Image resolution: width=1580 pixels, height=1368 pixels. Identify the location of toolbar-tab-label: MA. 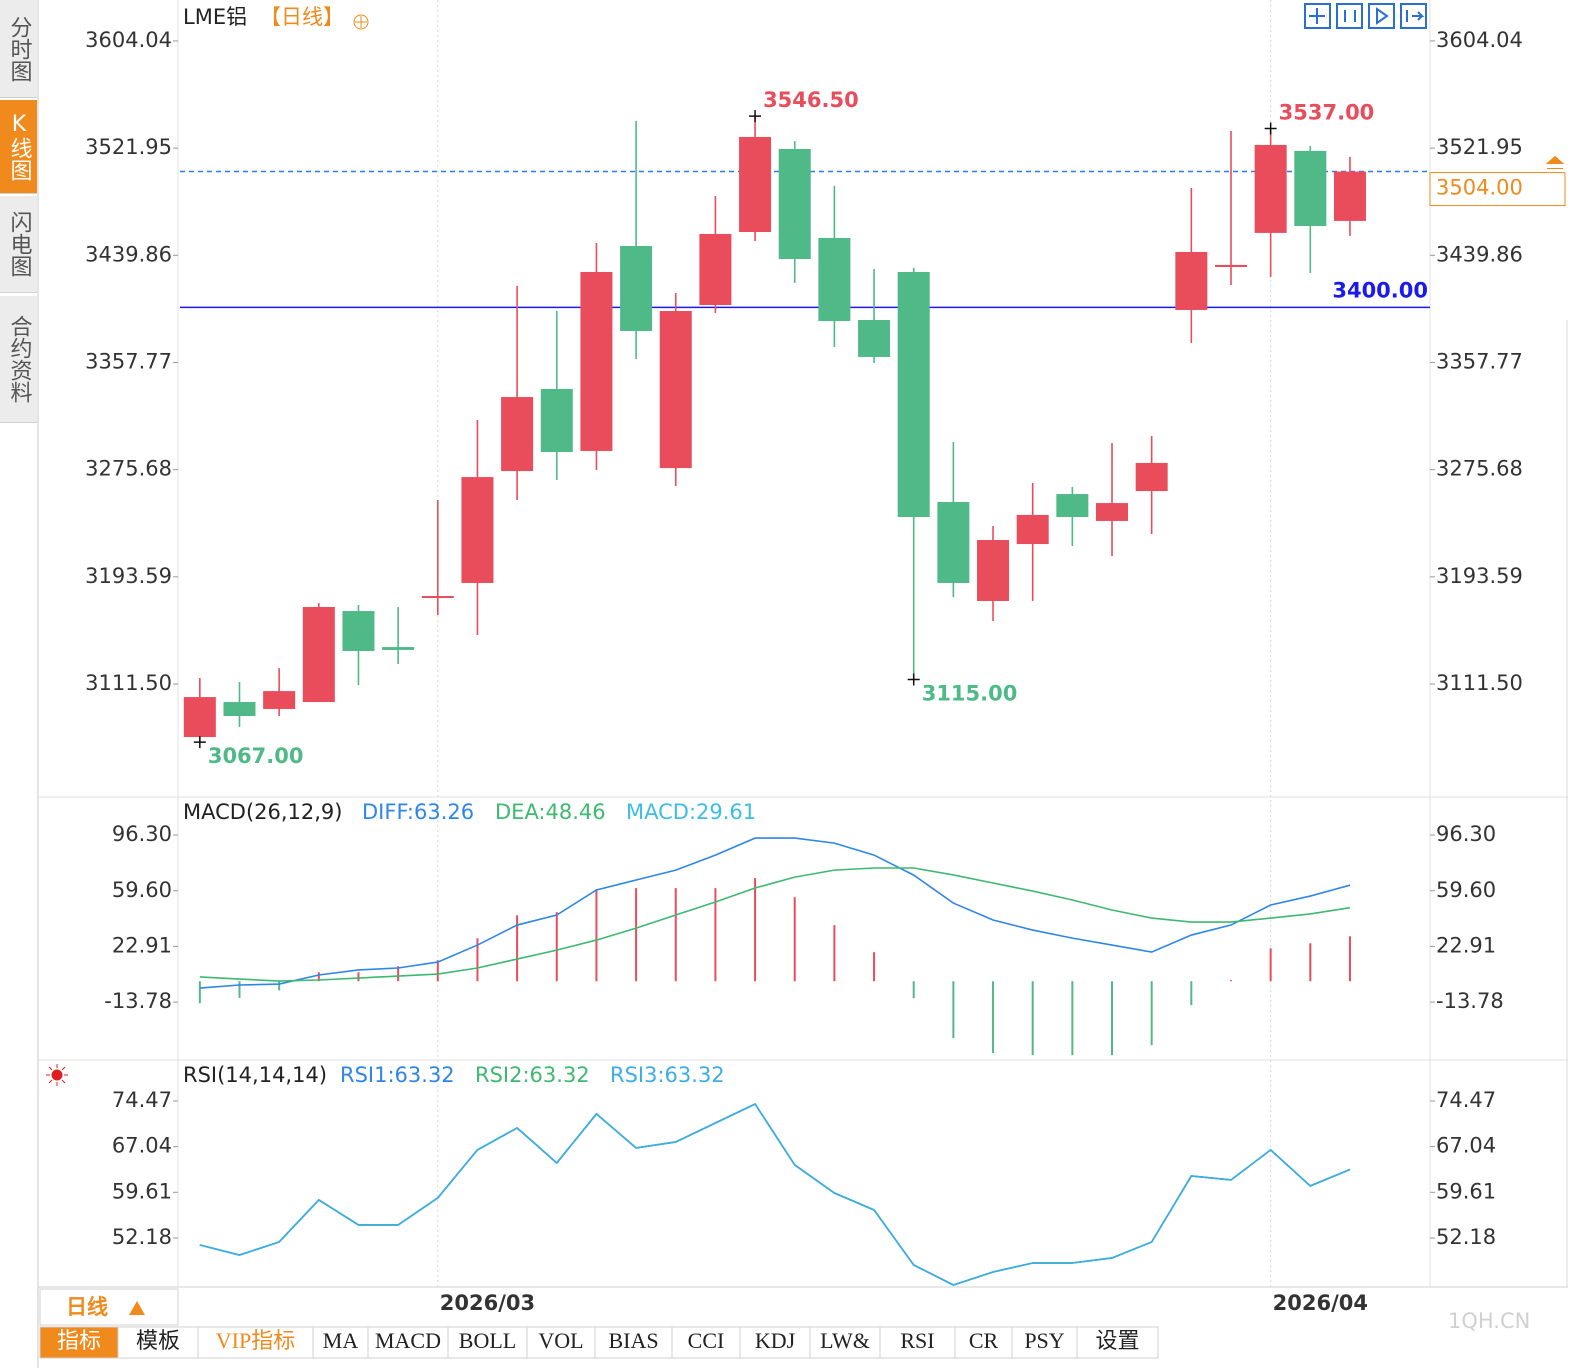
(341, 1340).